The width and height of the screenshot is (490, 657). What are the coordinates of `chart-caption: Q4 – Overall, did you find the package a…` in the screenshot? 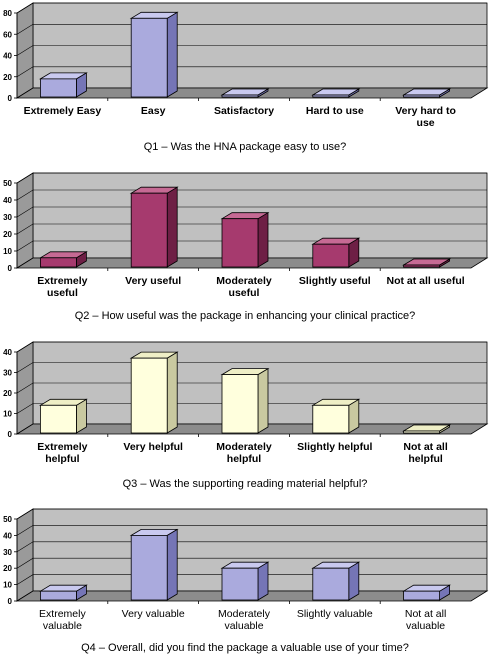 It's located at (245, 648).